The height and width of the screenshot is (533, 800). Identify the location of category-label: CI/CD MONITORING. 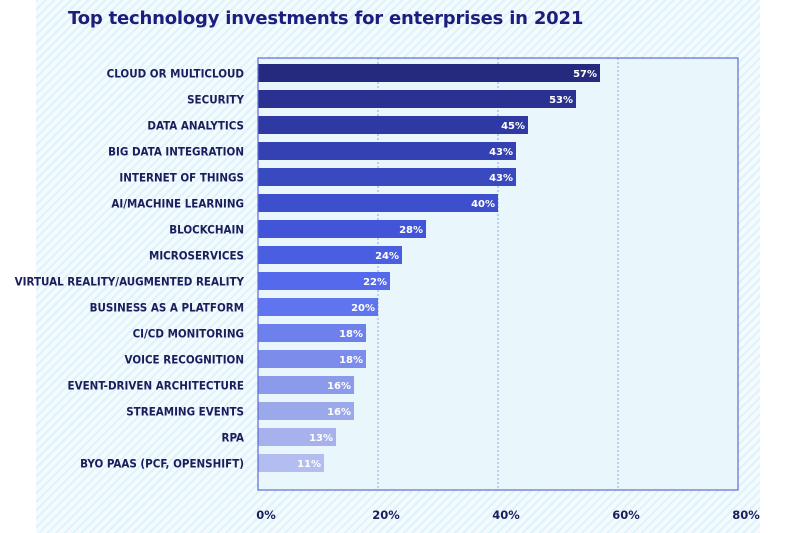
(188, 334).